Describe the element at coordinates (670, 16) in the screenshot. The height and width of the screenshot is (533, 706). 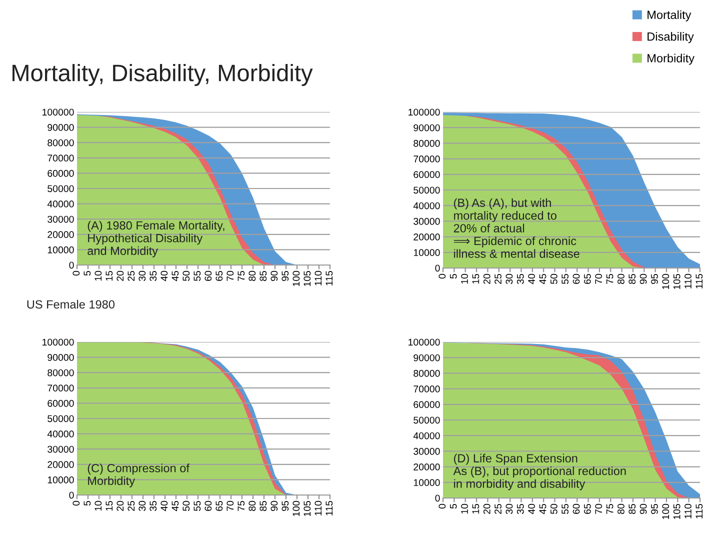
I see `legend-label: Mortality` at that location.